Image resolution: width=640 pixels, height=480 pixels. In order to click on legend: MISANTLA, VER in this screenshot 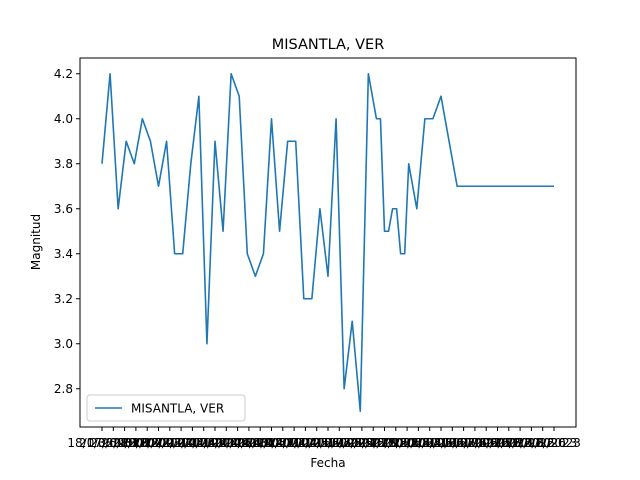, I will do `click(166, 408)`.